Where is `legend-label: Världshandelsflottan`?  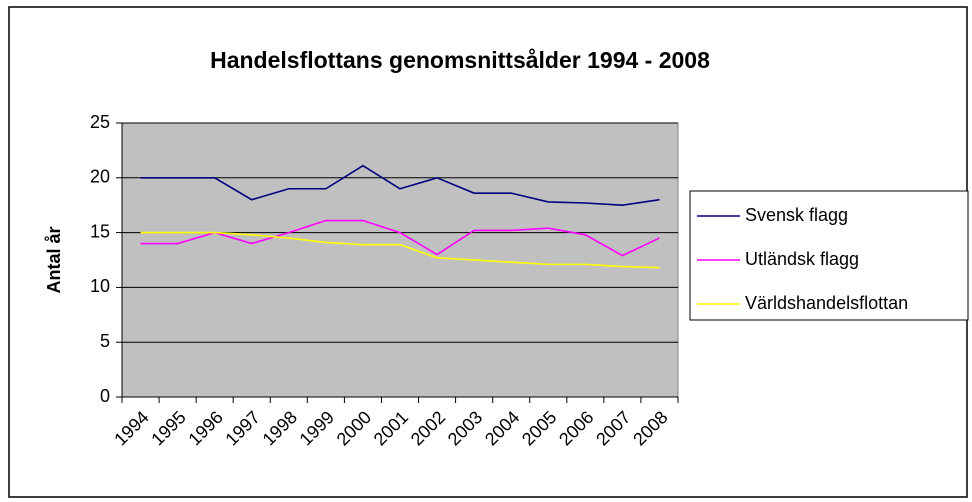
legend-label: Världshandelsflottan is located at coordinates (826, 303).